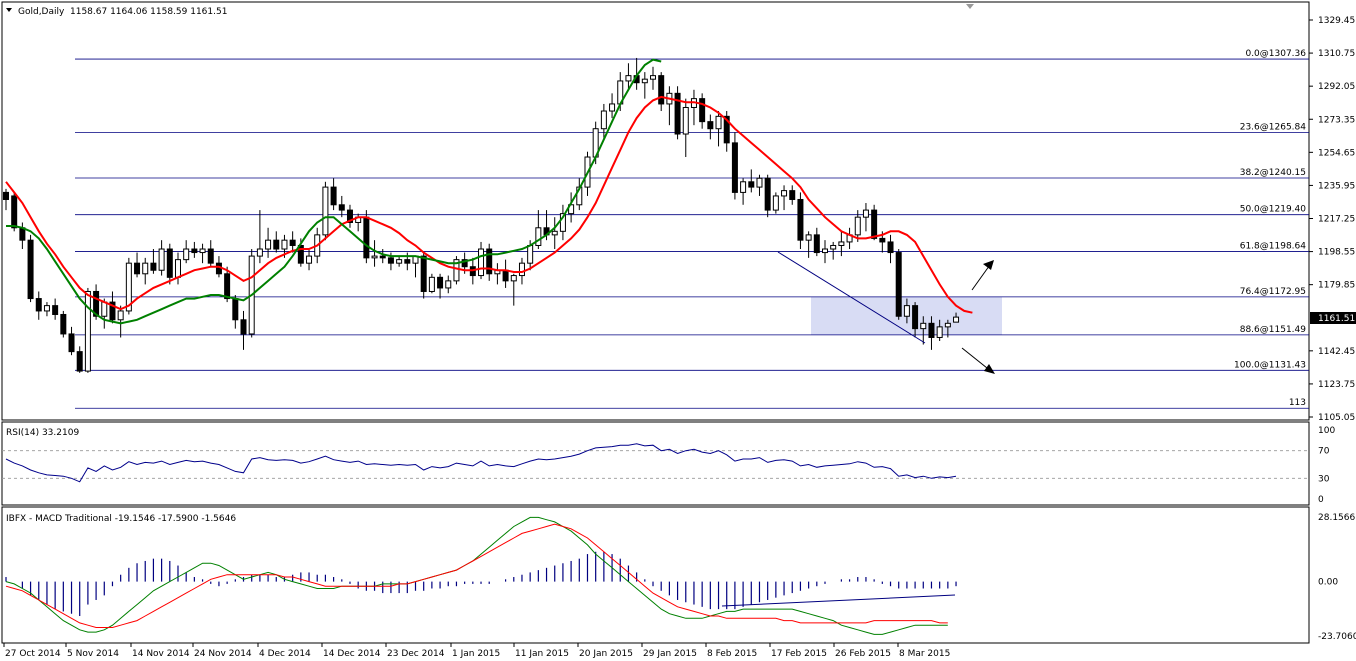 This screenshot has height=661, width=1356. Describe the element at coordinates (1336, 186) in the screenshot. I see `price-tick-label: 1235.95` at that location.